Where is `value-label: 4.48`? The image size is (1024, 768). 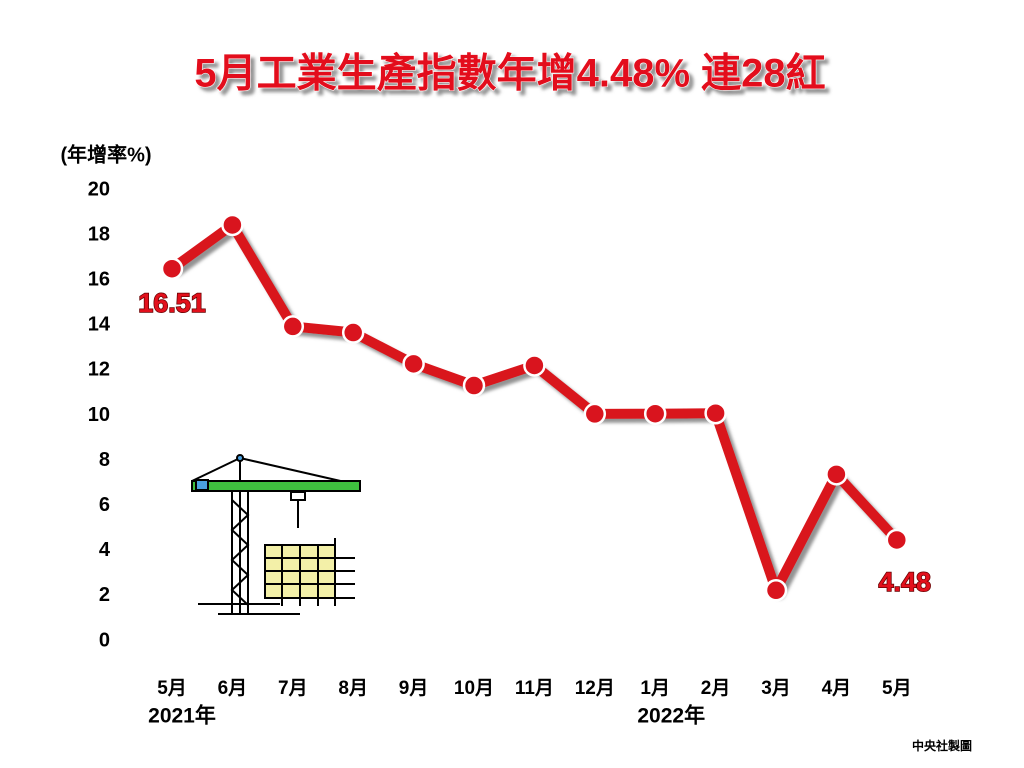
value-label: 4.48 is located at coordinates (905, 582).